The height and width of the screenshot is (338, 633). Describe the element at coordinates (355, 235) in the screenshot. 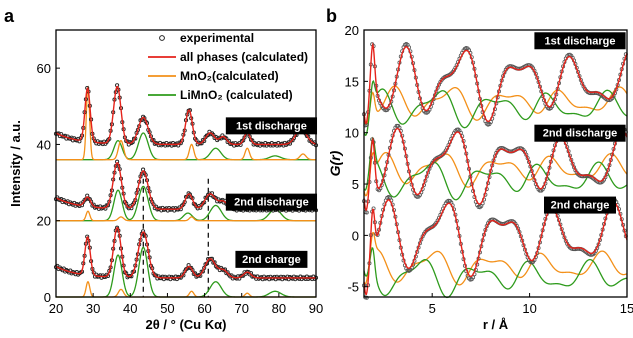

I see `b-y-tick-label: 0` at that location.